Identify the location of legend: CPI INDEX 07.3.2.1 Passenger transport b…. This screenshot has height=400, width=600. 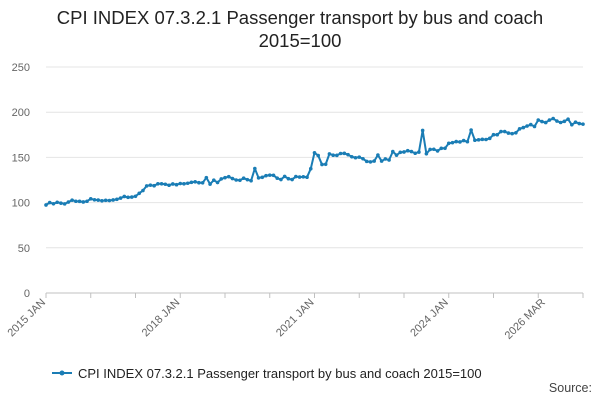
(267, 373).